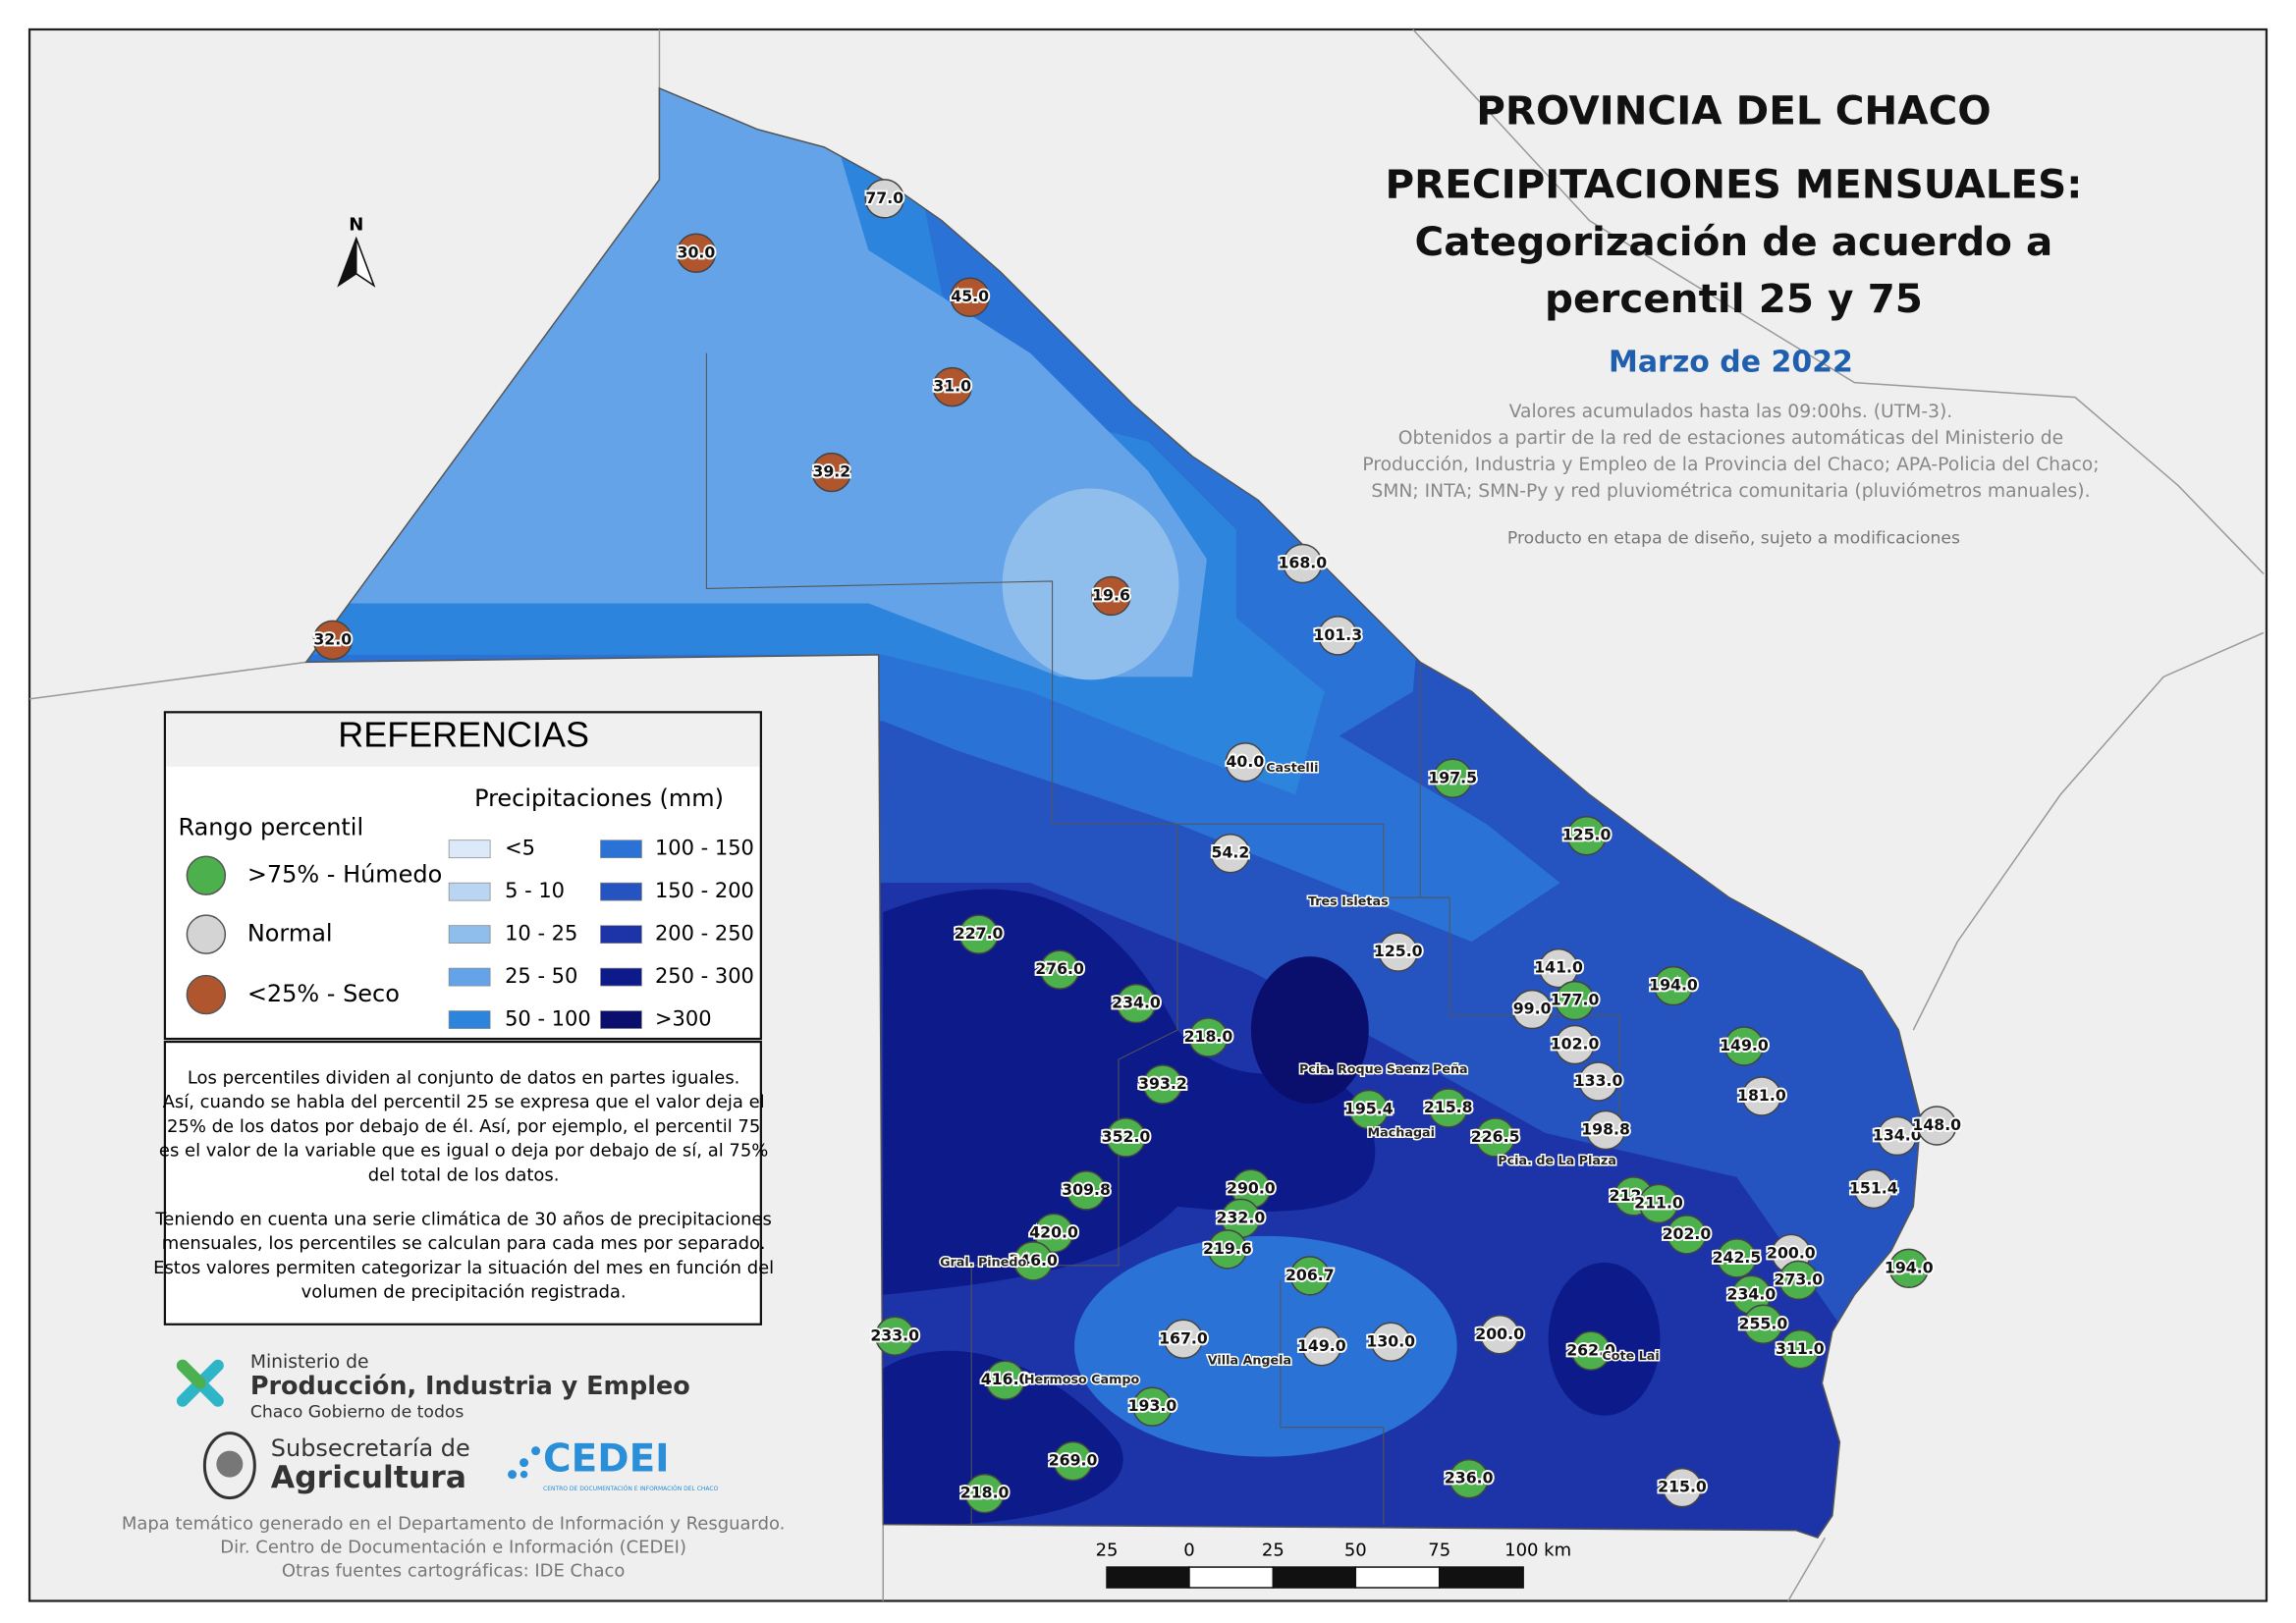  I want to click on cedei-icon, so click(524, 1463).